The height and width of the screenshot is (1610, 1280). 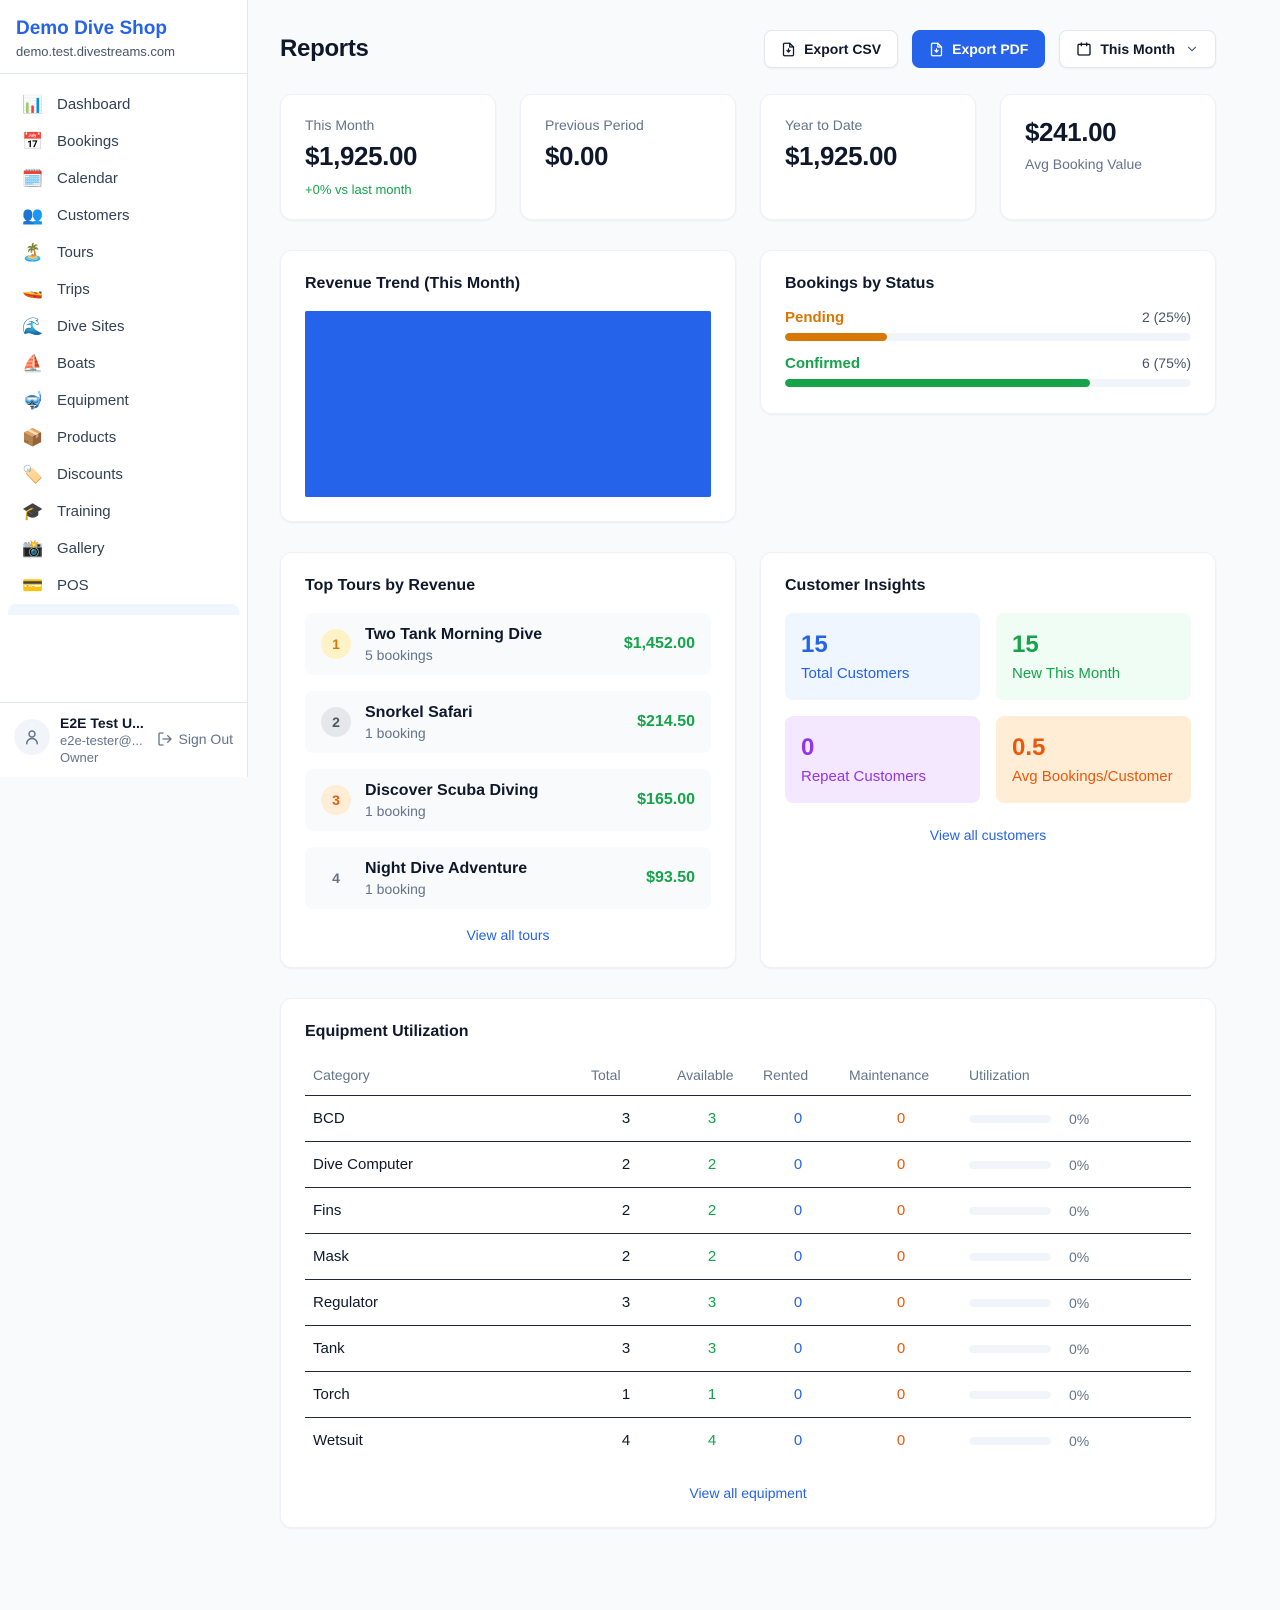 I want to click on equipment-category: Torch, so click(x=444, y=1394).